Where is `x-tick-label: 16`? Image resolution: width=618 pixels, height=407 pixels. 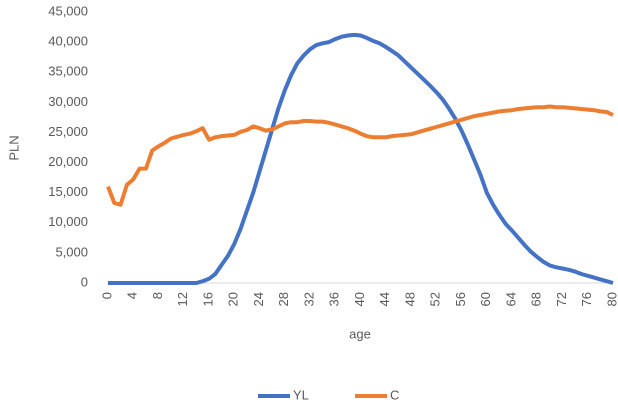
x-tick-label: 16 is located at coordinates (207, 299).